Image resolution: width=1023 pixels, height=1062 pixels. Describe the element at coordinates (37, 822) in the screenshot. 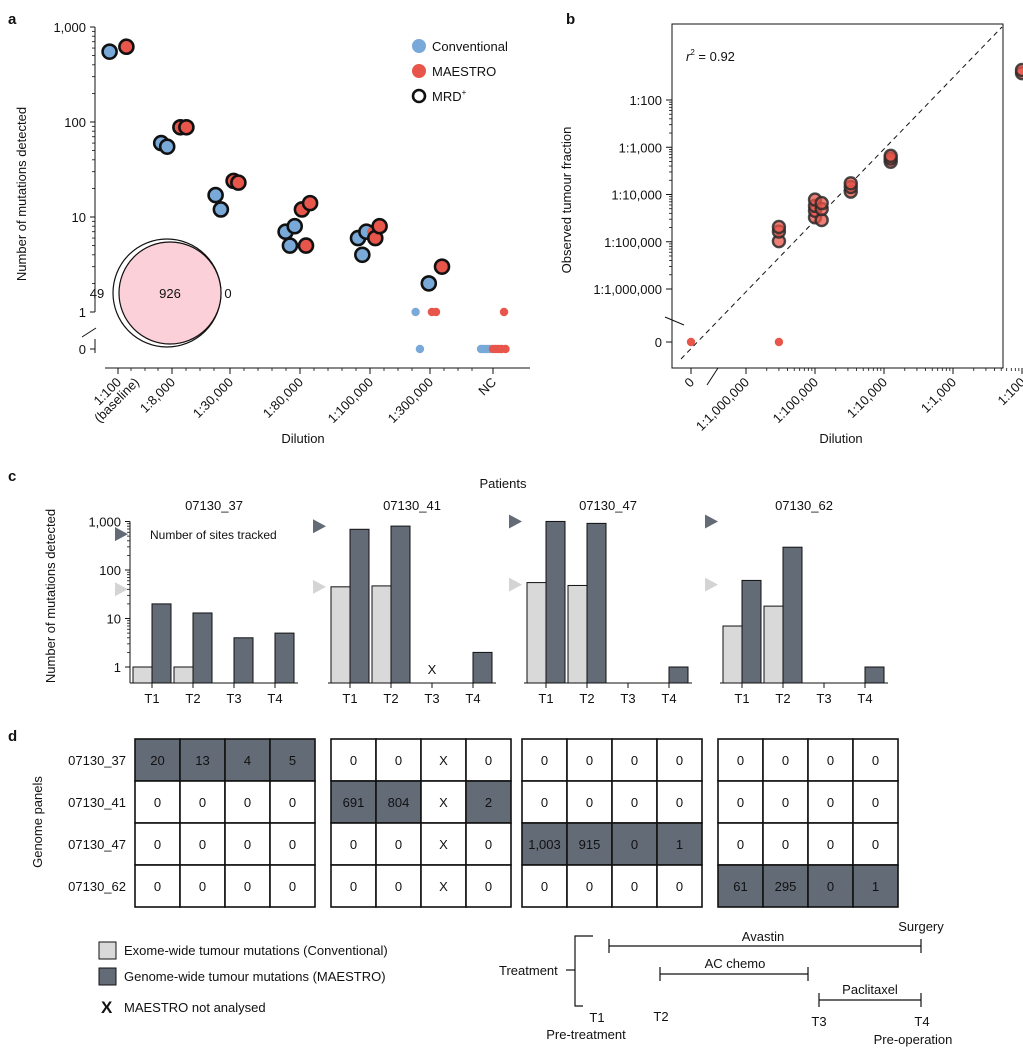

I see `panel-d-ylabel: Genome panels` at that location.